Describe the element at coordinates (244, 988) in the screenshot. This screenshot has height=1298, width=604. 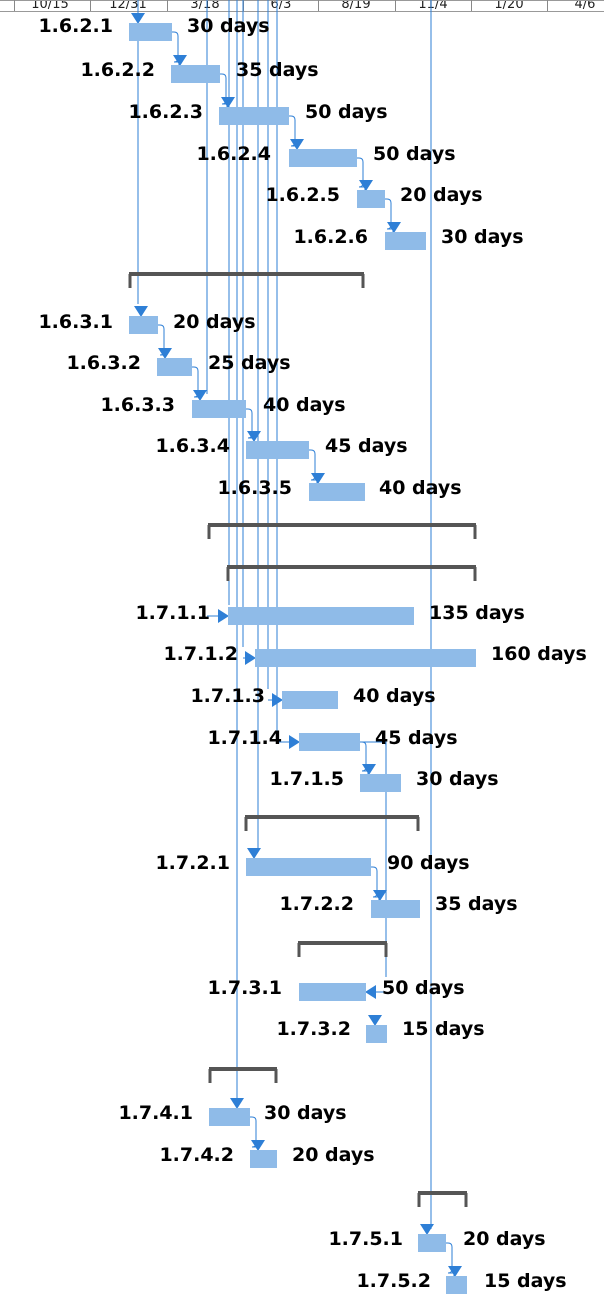
I see `task-id-label: 1.7.3.1` at that location.